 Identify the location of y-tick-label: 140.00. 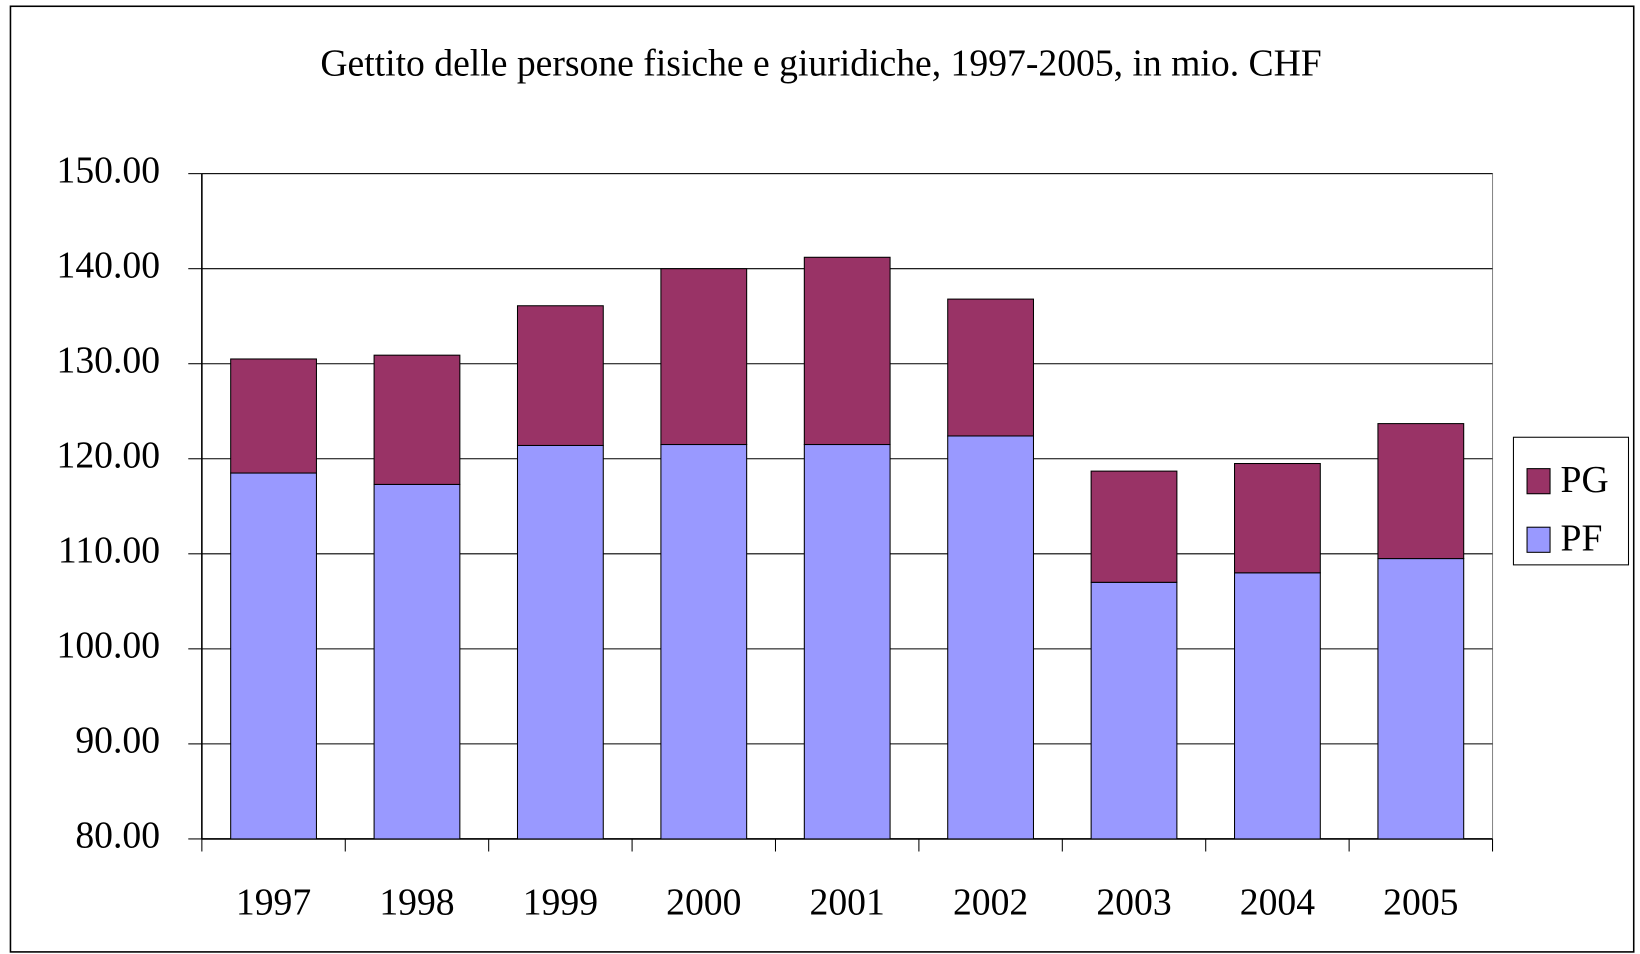
(109, 265).